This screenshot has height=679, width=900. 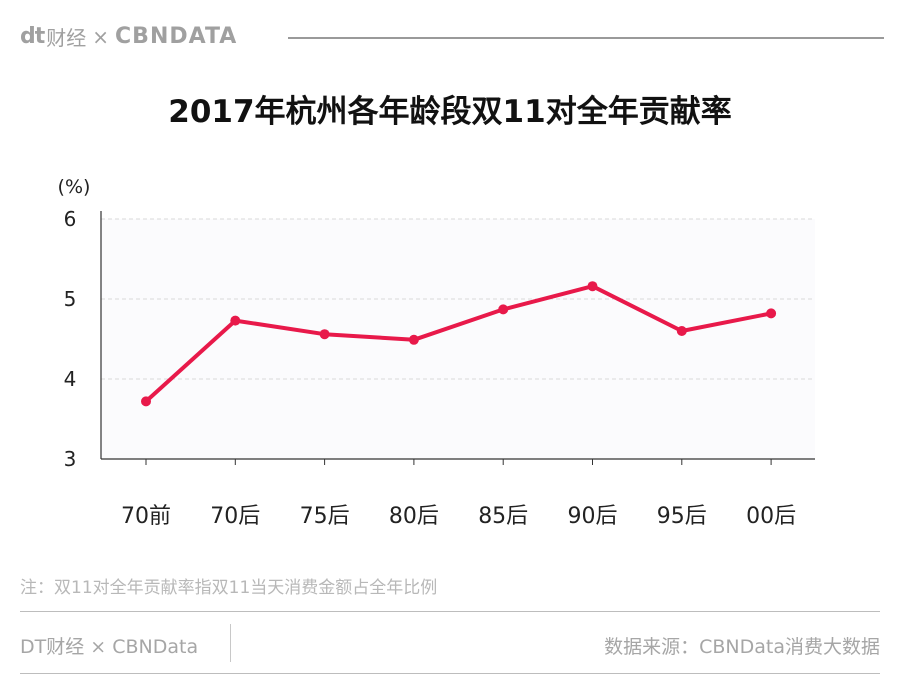 What do you see at coordinates (325, 516) in the screenshot?
I see `x-tick-label: 75后` at bounding box center [325, 516].